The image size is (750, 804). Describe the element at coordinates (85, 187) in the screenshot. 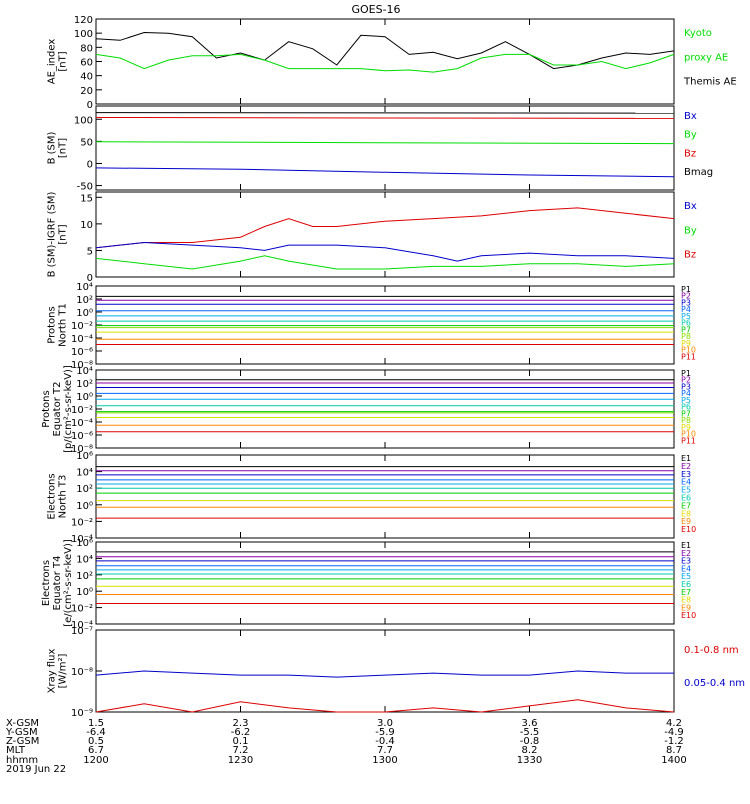

I see `y-tick-label: -50` at that location.